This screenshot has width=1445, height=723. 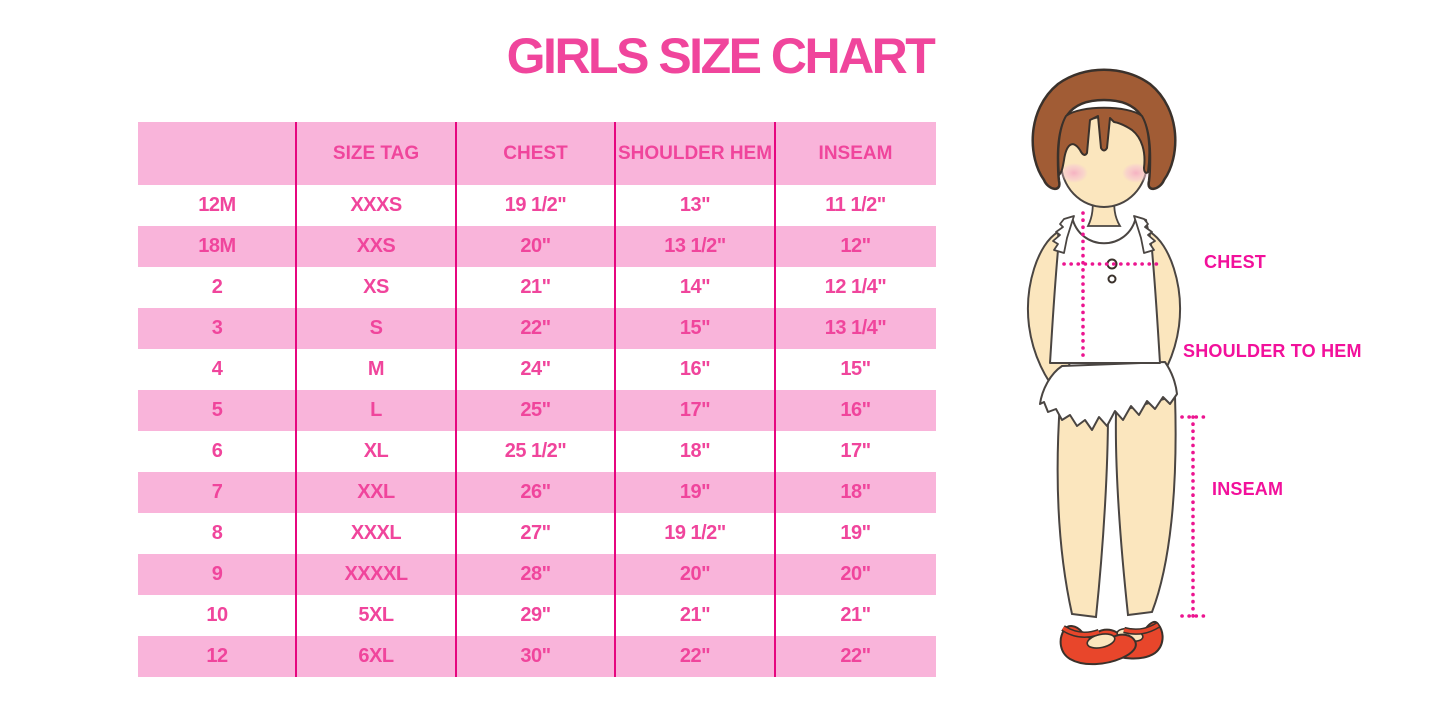 What do you see at coordinates (217, 287) in the screenshot?
I see `table-cell: 2` at bounding box center [217, 287].